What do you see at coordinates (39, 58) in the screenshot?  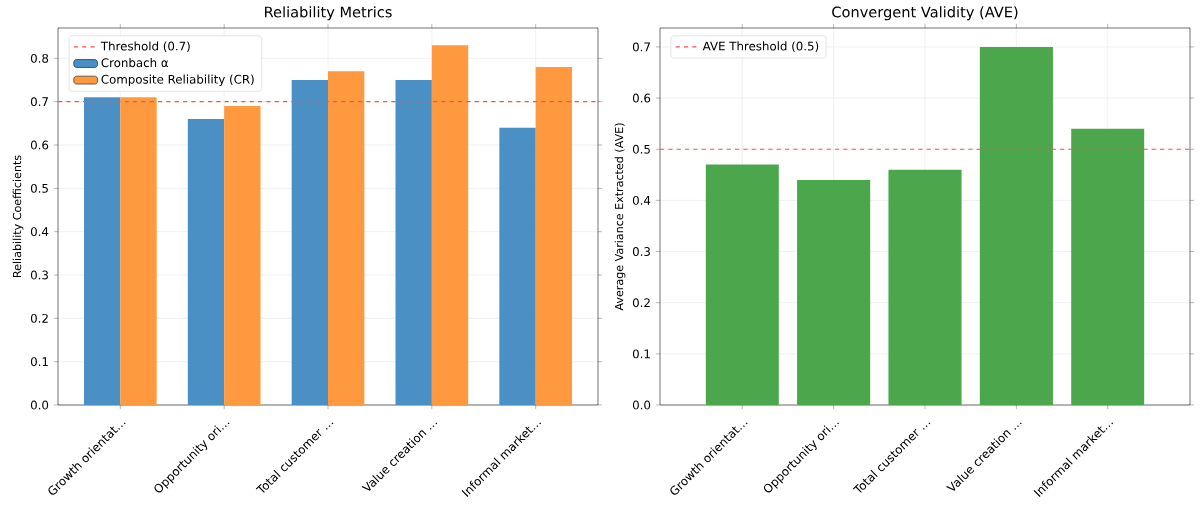 I see `y-tick-label: 0.8` at bounding box center [39, 58].